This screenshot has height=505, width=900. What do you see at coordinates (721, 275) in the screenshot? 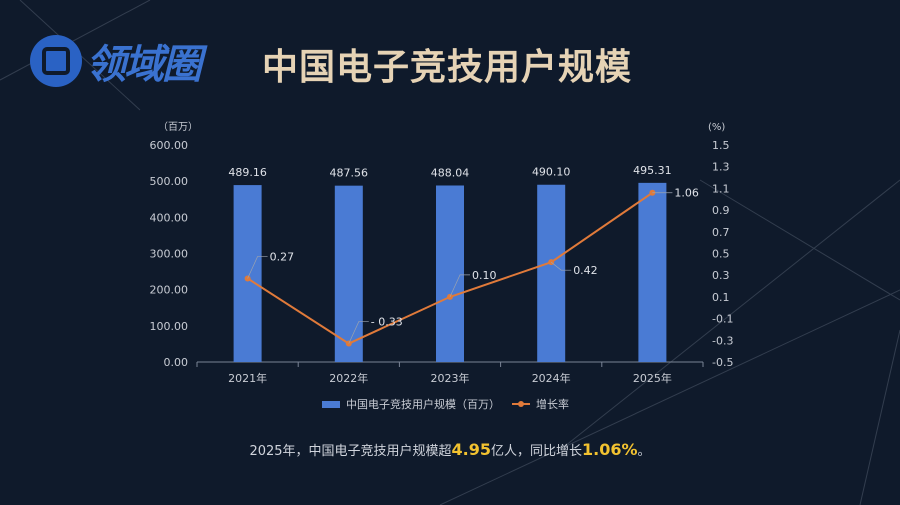
I see `right-tick-label: 0.3` at bounding box center [721, 275].